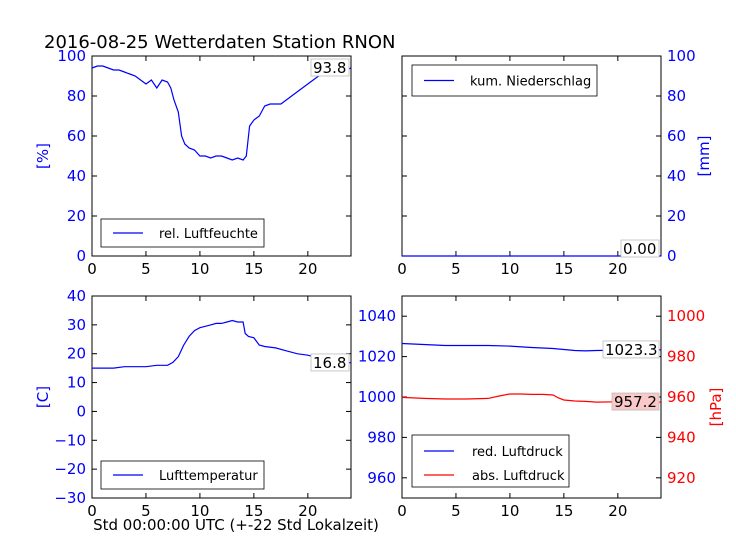  What do you see at coordinates (686, 316) in the screenshot?
I see `y-tick-label-right: 1000` at bounding box center [686, 316].